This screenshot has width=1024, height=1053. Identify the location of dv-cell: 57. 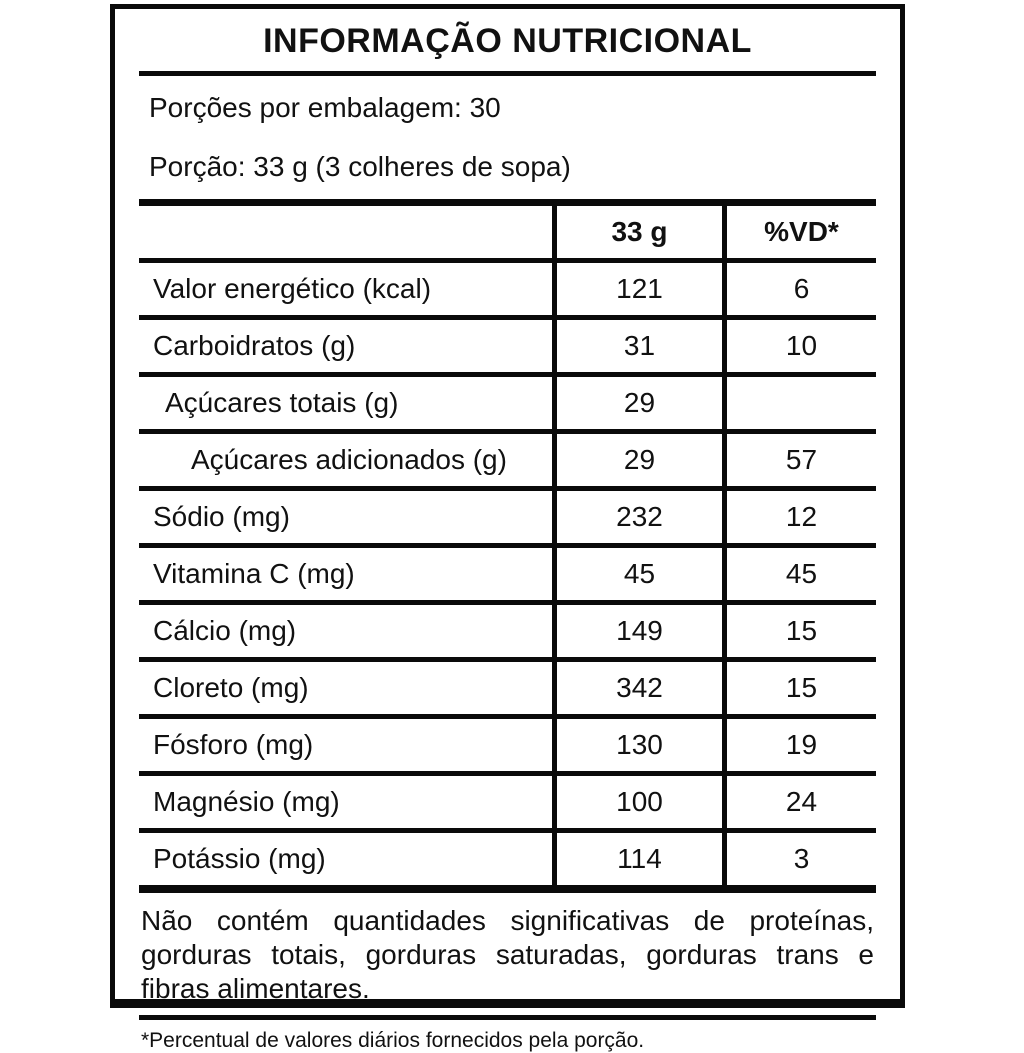
(799, 460).